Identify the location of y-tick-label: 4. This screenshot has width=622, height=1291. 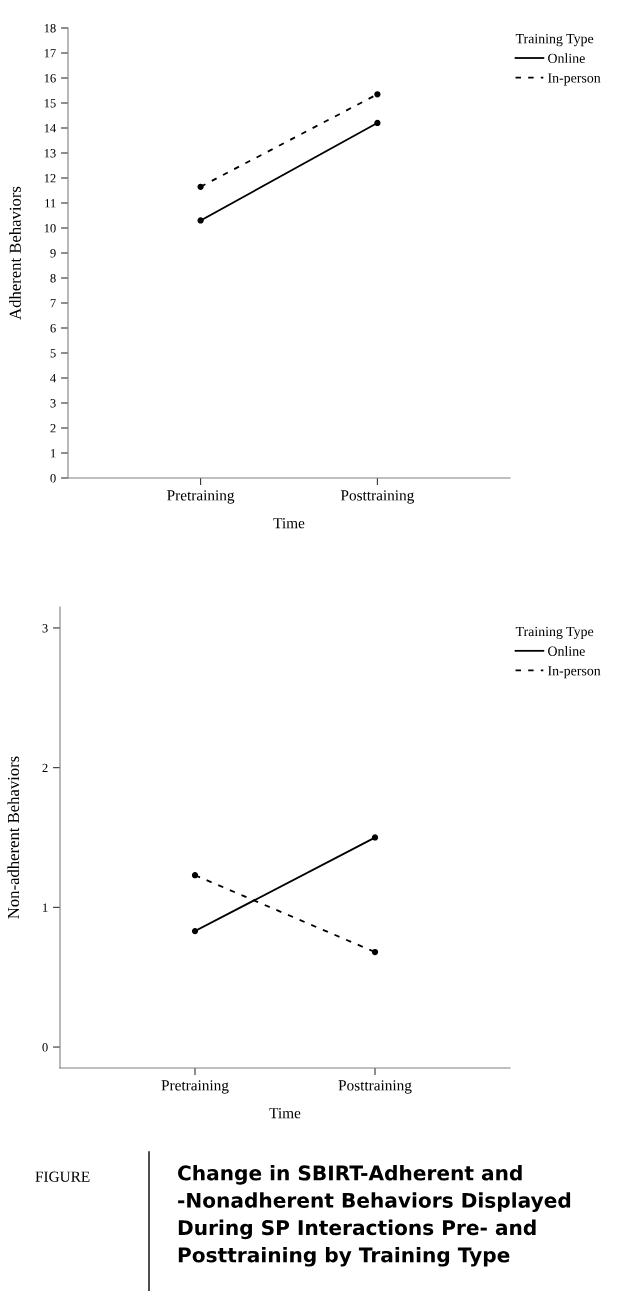
(53, 378).